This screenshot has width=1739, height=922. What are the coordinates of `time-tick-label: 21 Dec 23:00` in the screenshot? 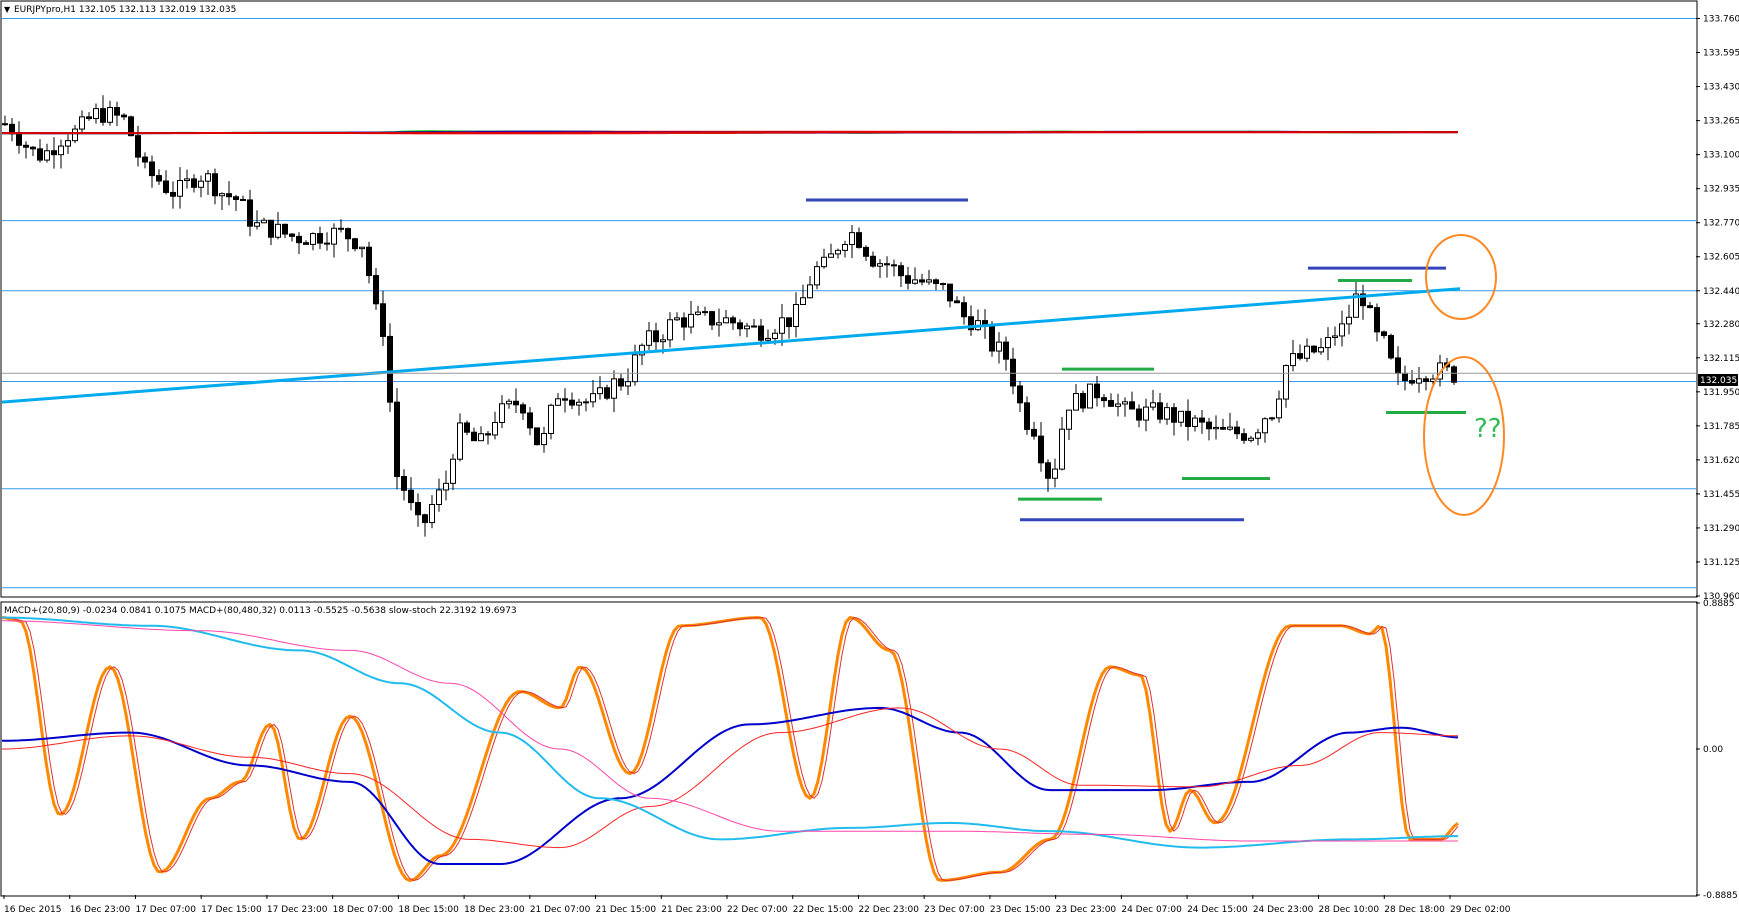 It's located at (691, 910).